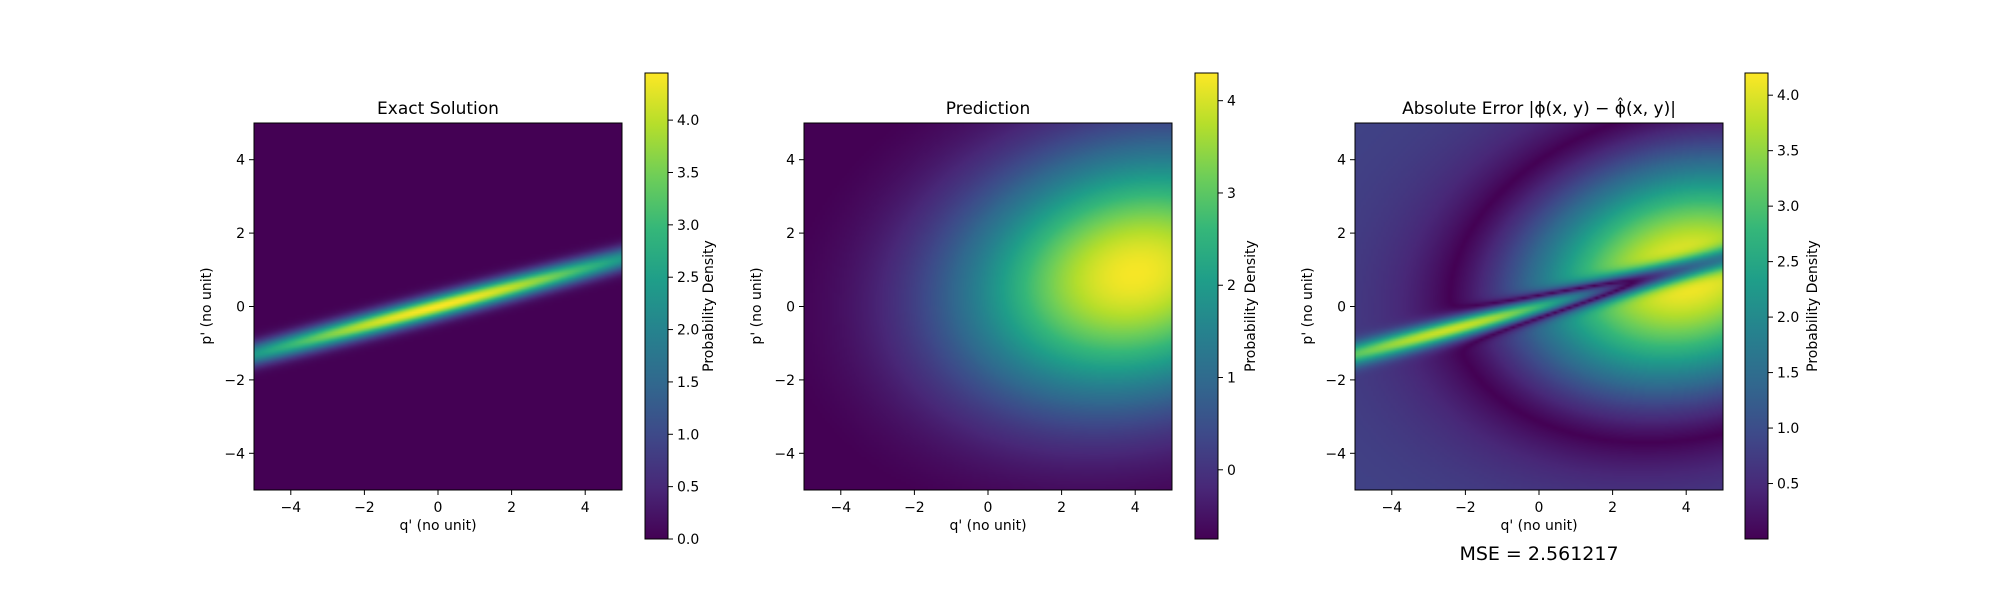 This screenshot has width=2000, height=600. Describe the element at coordinates (1231, 102) in the screenshot. I see `colorbar-tick-label: 4` at that location.